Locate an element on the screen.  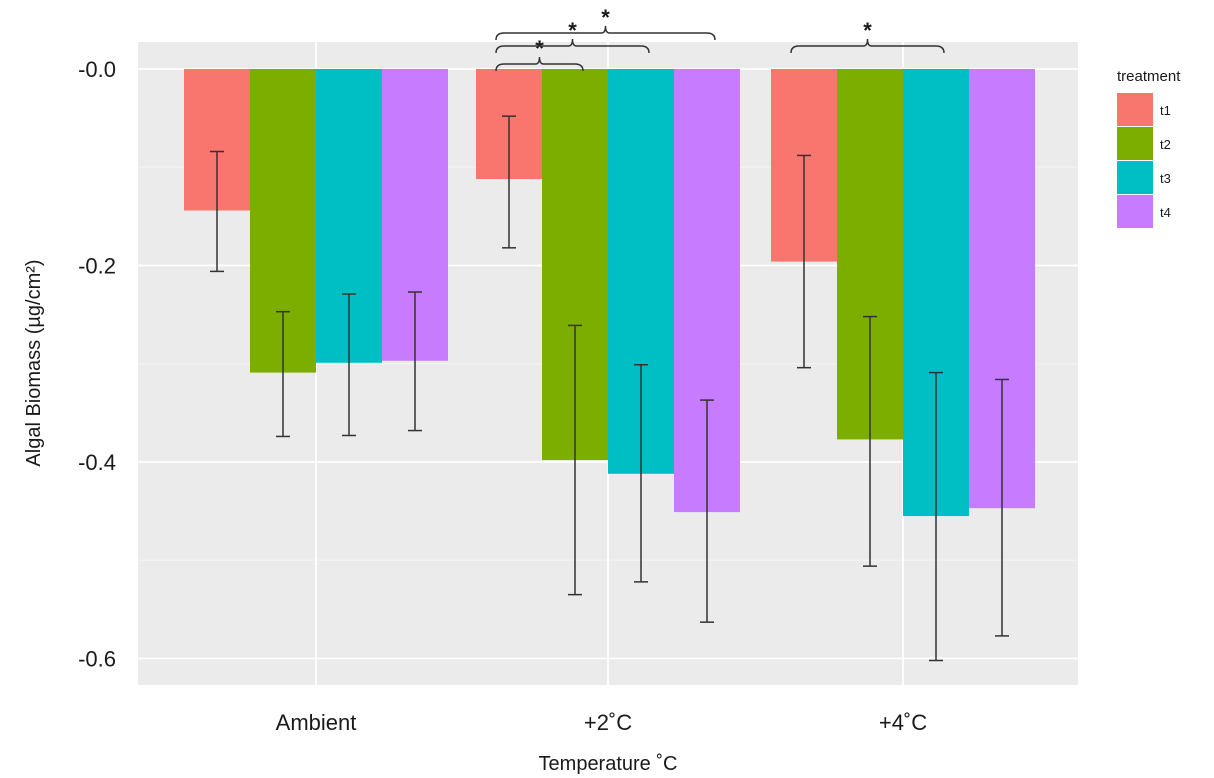
legend-key-t1 is located at coordinates (1135, 109).